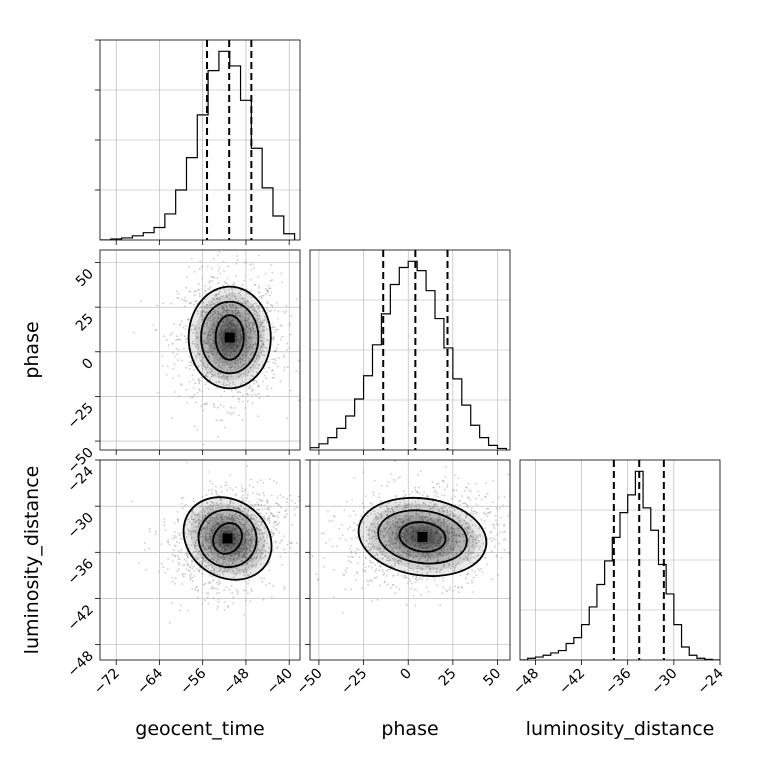  I want to click on hist-body, so click(200, 140).